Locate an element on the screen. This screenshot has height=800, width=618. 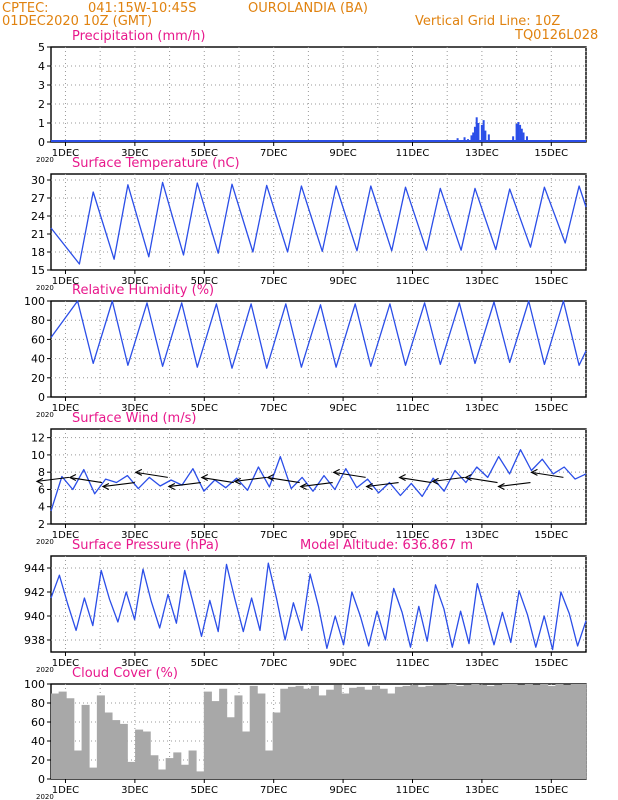
y-tick-label: 100 is located at coordinates (34, 684).